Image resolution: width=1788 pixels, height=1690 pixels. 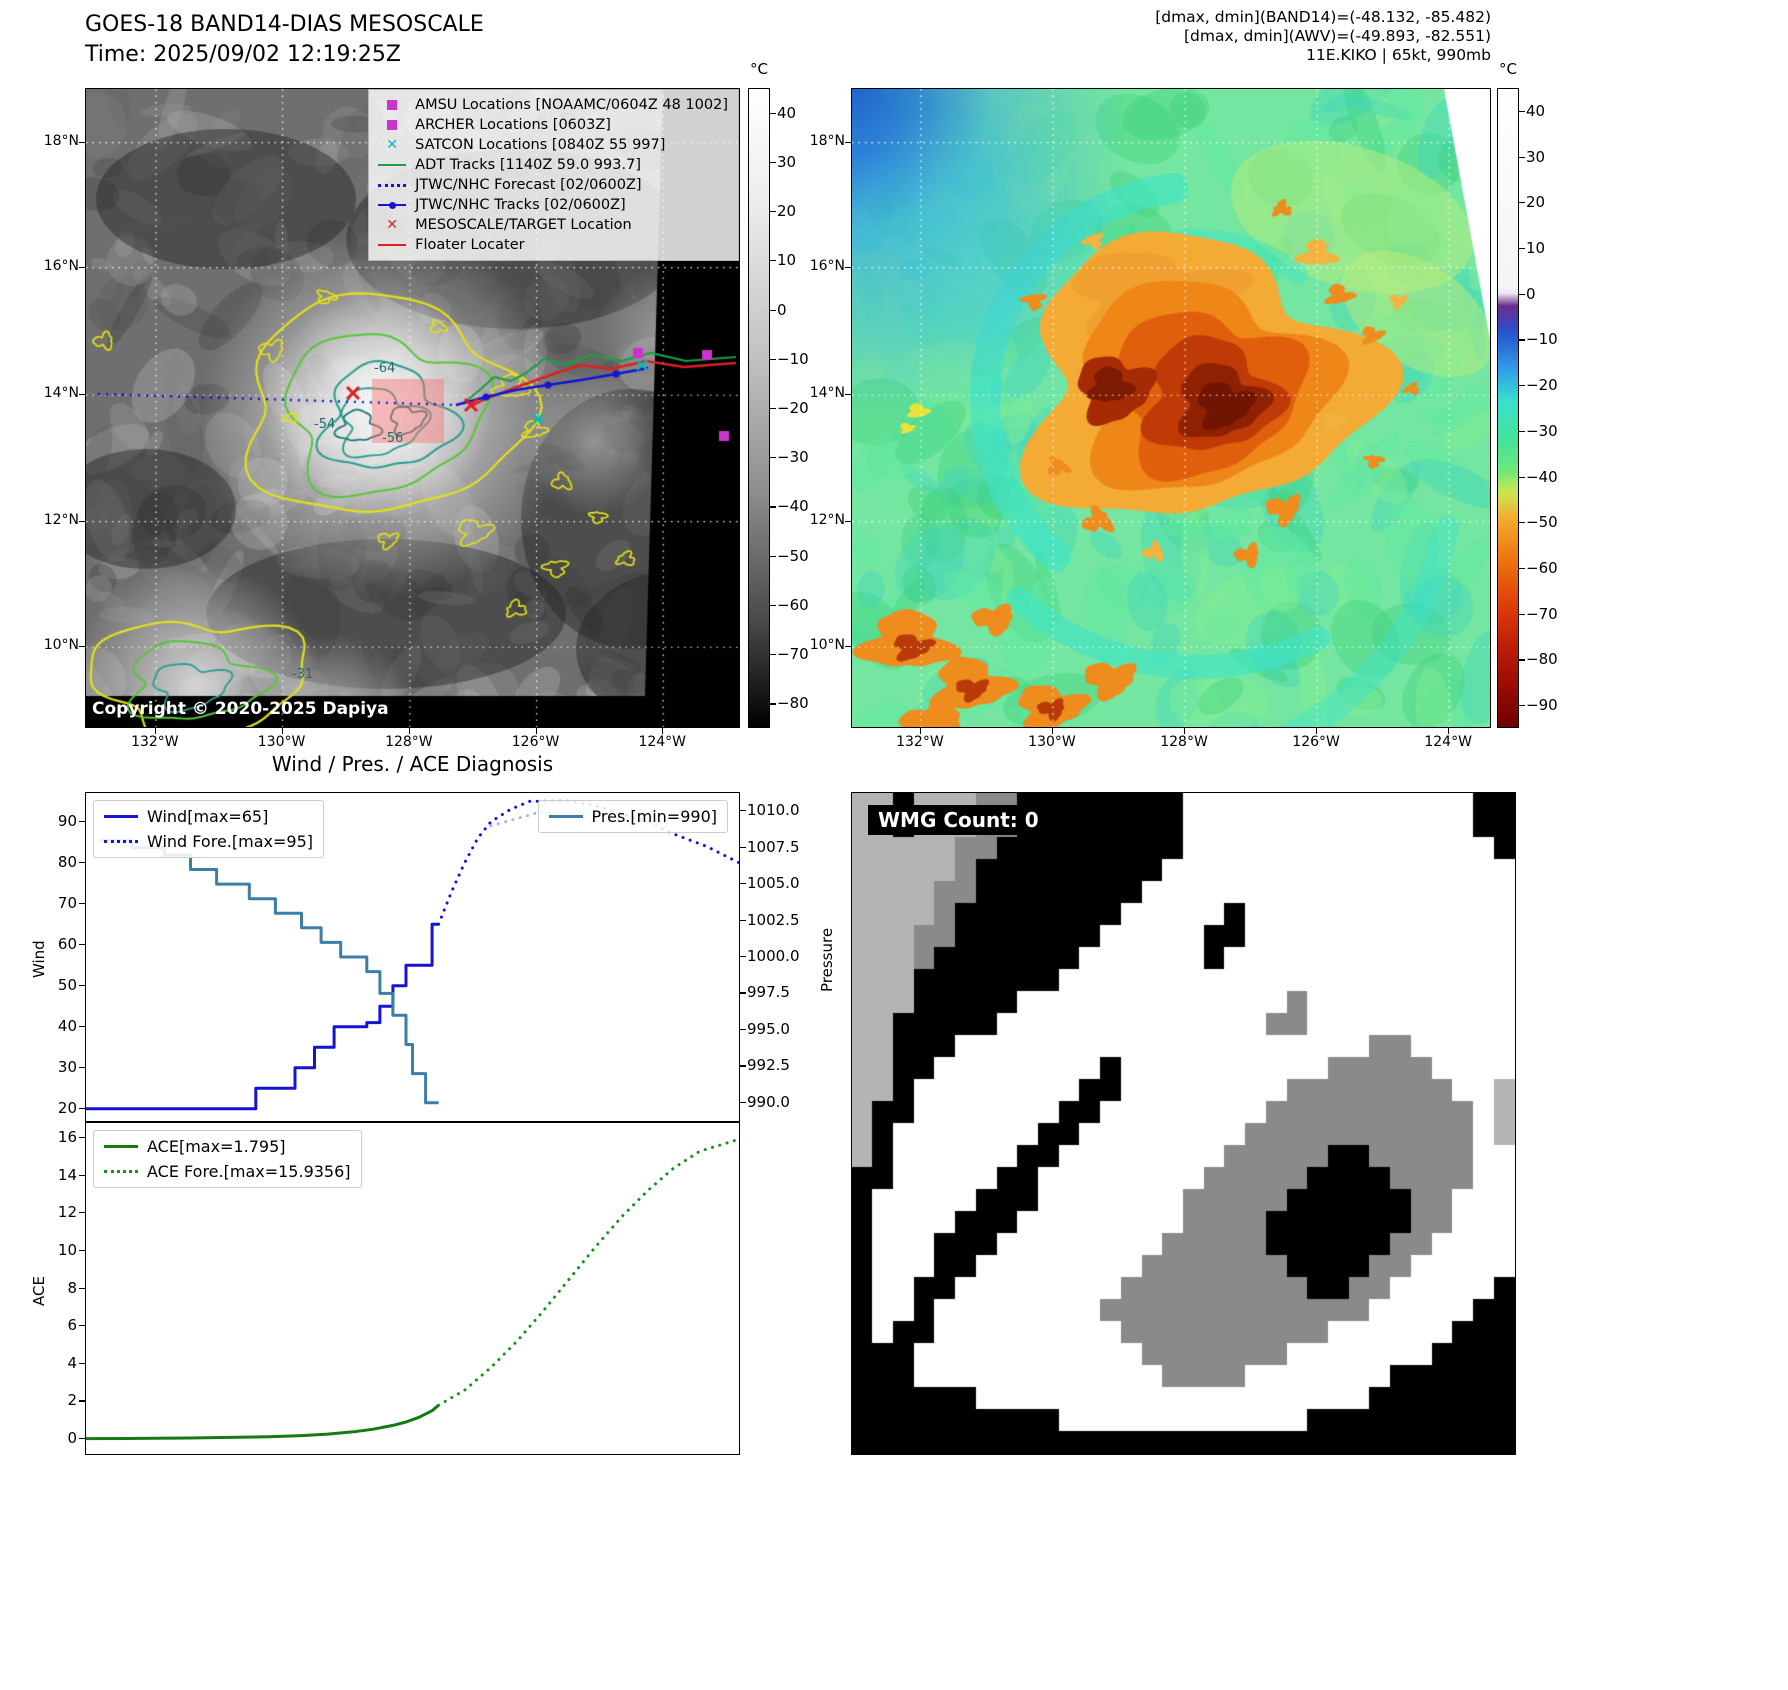 I want to click on map-legend-label: Floater Locater, so click(x=470, y=245).